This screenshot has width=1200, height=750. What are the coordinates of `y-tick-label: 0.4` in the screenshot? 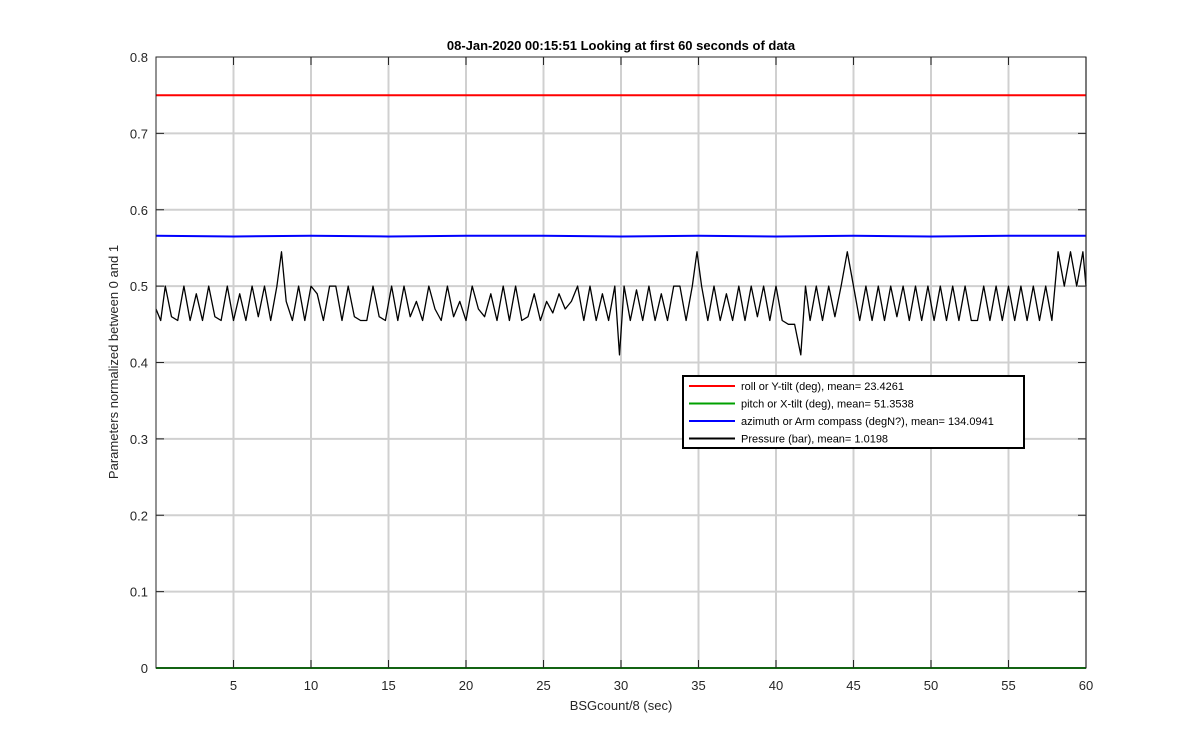 It's located at (139, 363).